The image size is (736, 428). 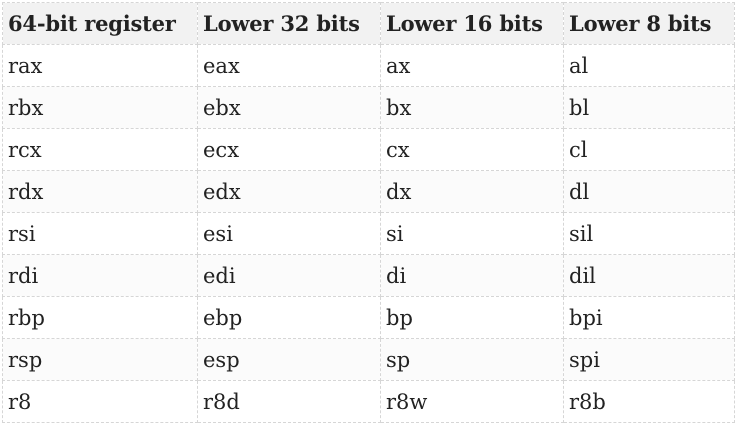 What do you see at coordinates (649, 149) in the screenshot?
I see `cell-8-bit: cl` at bounding box center [649, 149].